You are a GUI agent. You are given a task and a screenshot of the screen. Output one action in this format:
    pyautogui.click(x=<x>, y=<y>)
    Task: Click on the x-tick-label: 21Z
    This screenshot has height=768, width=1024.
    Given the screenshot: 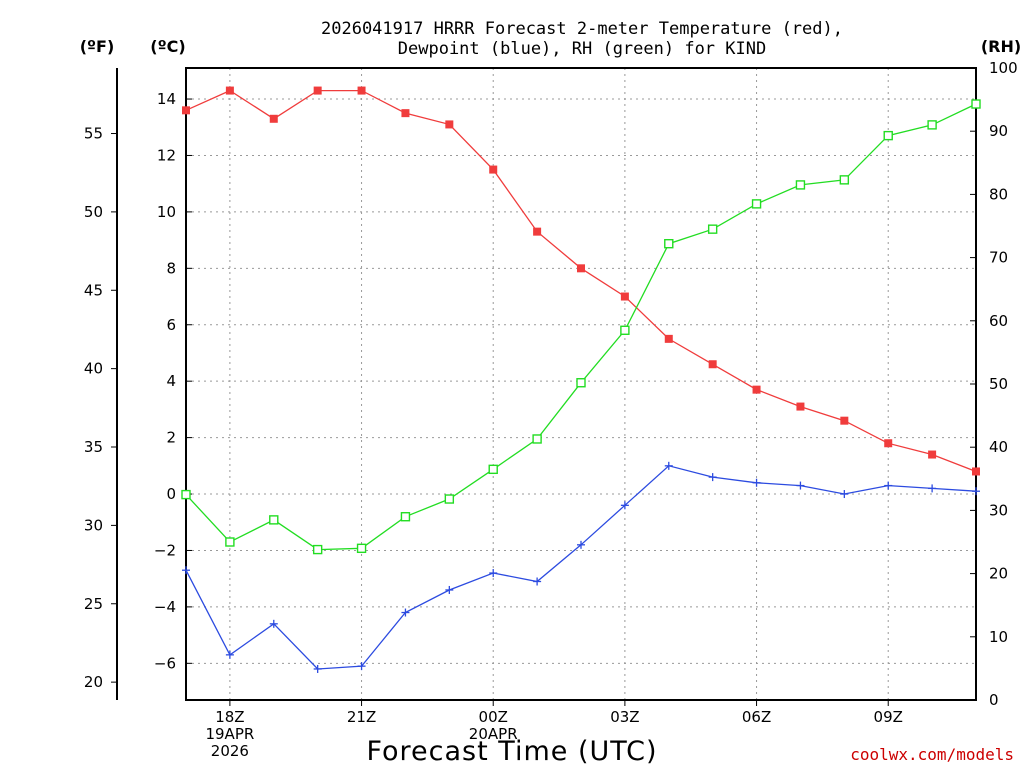 What is the action you would take?
    pyautogui.click(x=361, y=717)
    